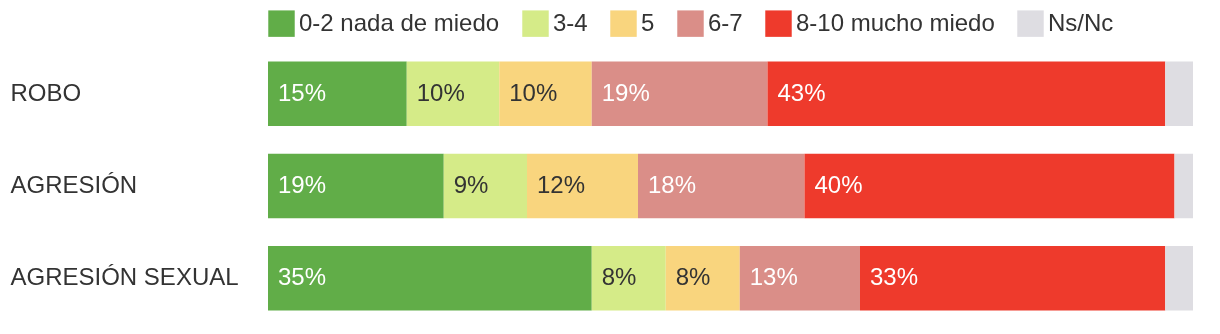 The width and height of the screenshot is (1220, 334). What do you see at coordinates (471, 184) in the screenshot?
I see `data-label: 9%` at bounding box center [471, 184].